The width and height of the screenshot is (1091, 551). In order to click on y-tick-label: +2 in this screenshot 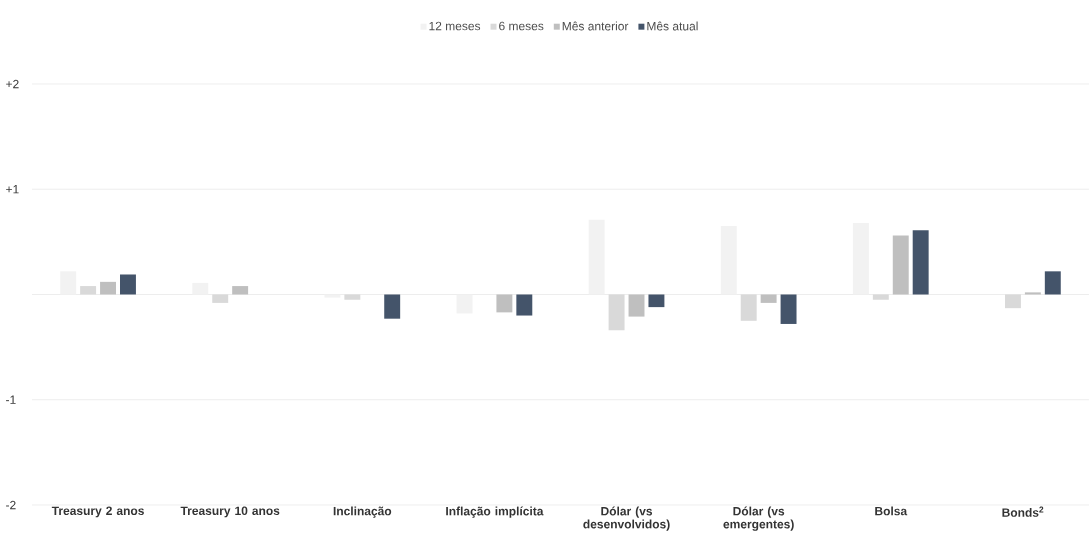, I will do `click(12, 84)`.